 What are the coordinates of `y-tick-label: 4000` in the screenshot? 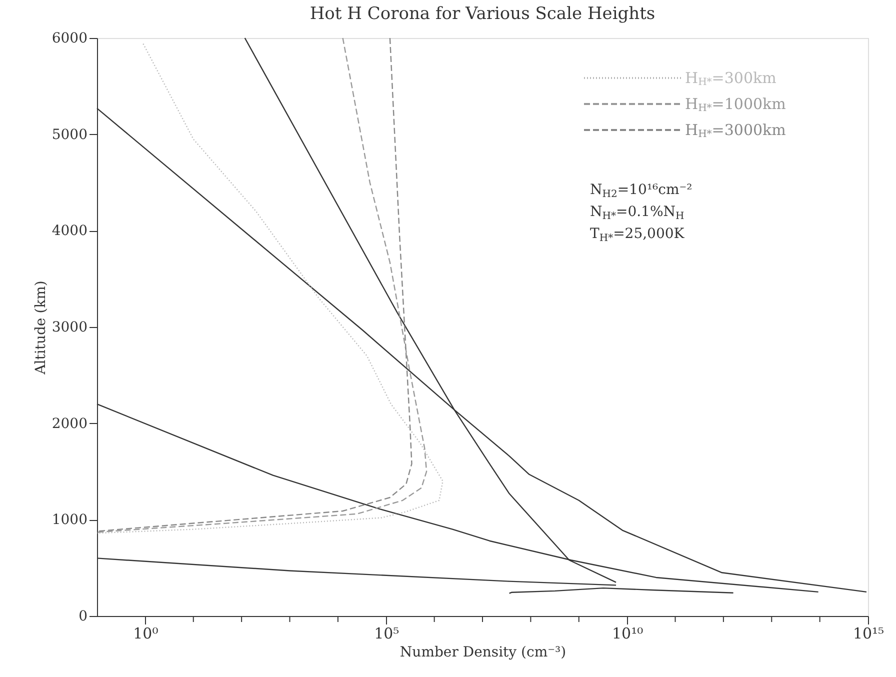 It's located at (70, 231).